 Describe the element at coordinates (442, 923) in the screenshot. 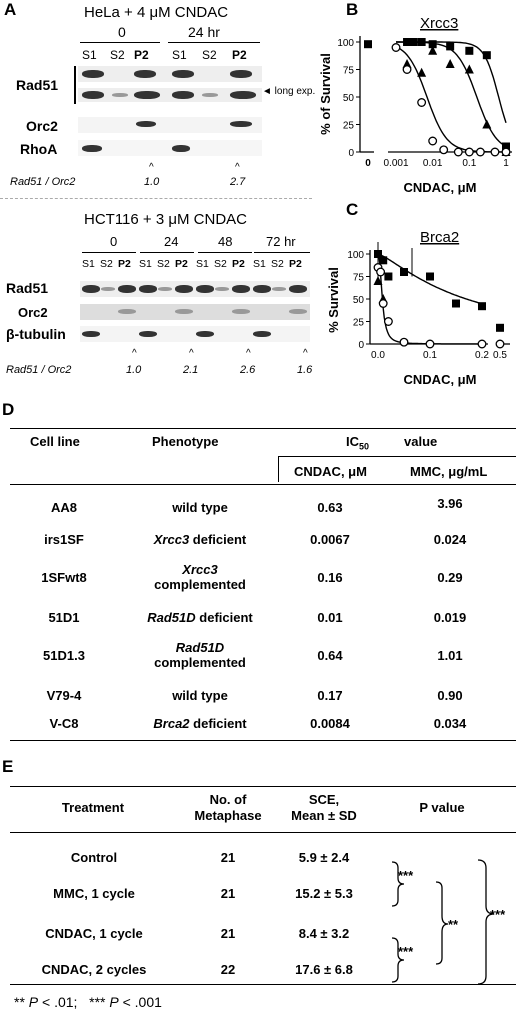

I see `bracket-mmc-cndac` at that location.